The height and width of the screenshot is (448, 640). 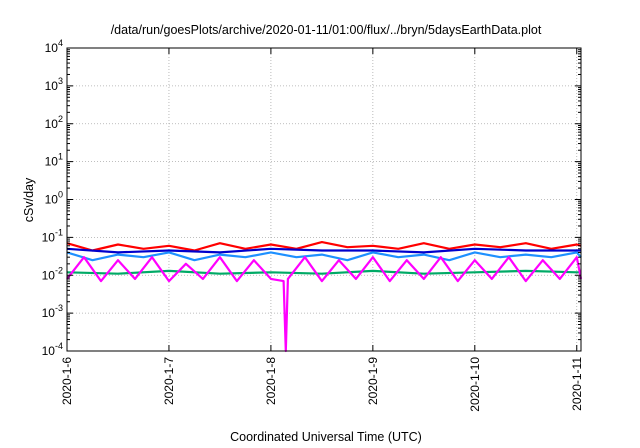 I want to click on y-tick-label: 10⁴, so click(x=54, y=46).